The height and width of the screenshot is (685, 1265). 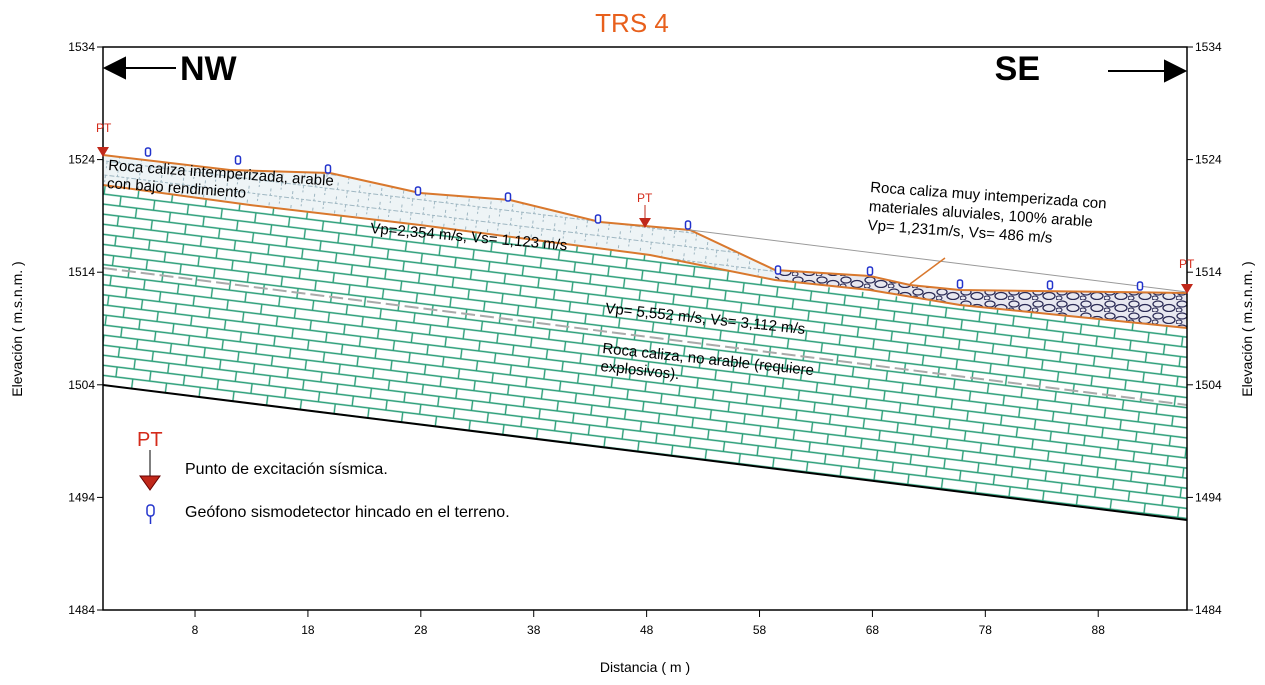 What do you see at coordinates (1099, 630) in the screenshot?
I see `x-tick-label: 88` at bounding box center [1099, 630].